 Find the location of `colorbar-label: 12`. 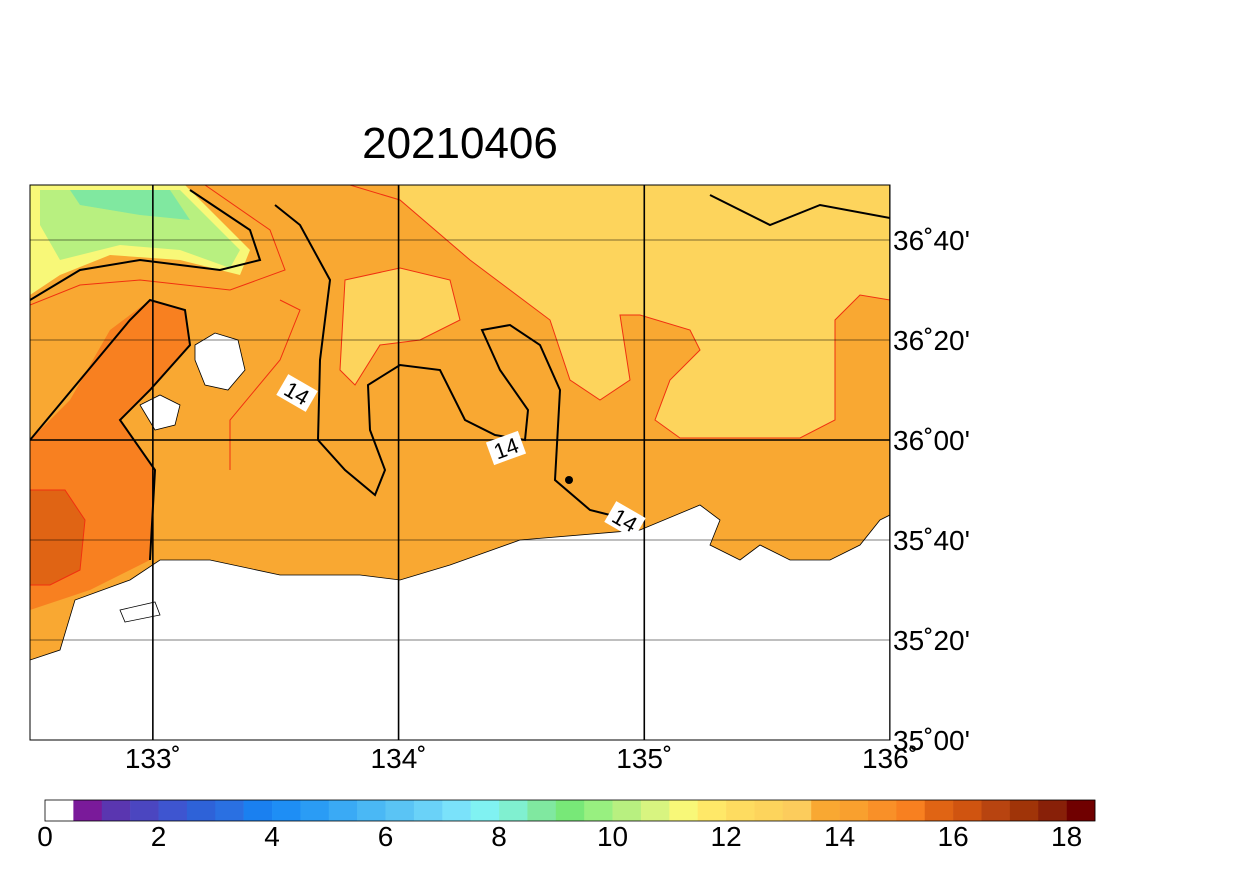

colorbar-label: 12 is located at coordinates (726, 836).